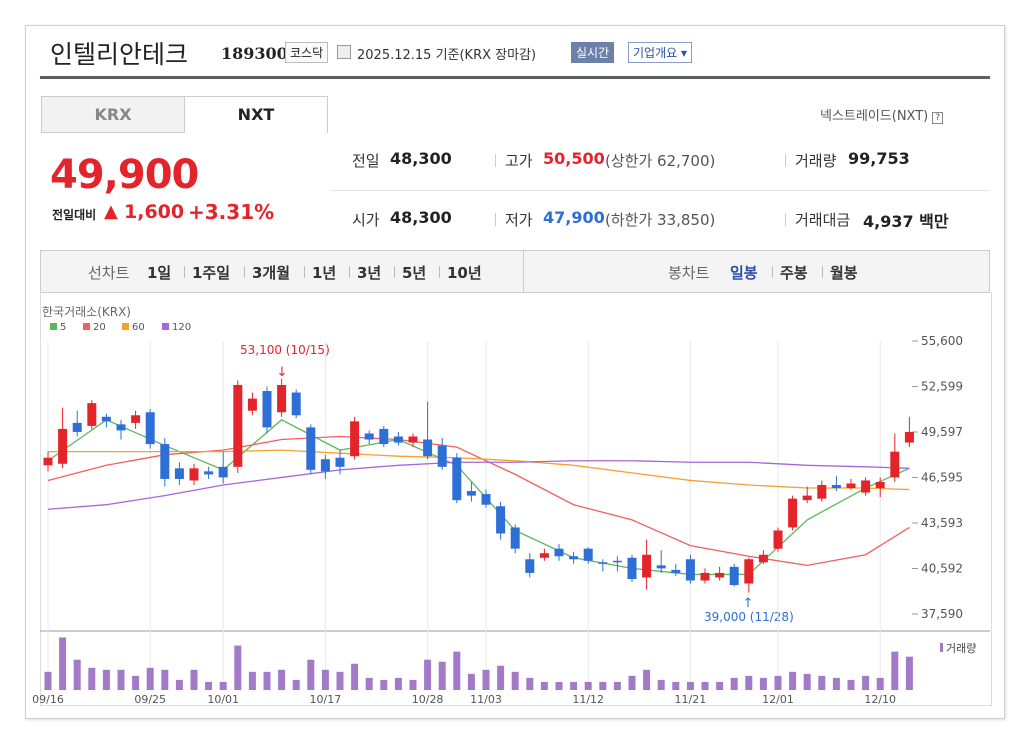 The image size is (1028, 742). Describe the element at coordinates (428, 699) in the screenshot. I see `x-tick-label: 10/28` at that location.